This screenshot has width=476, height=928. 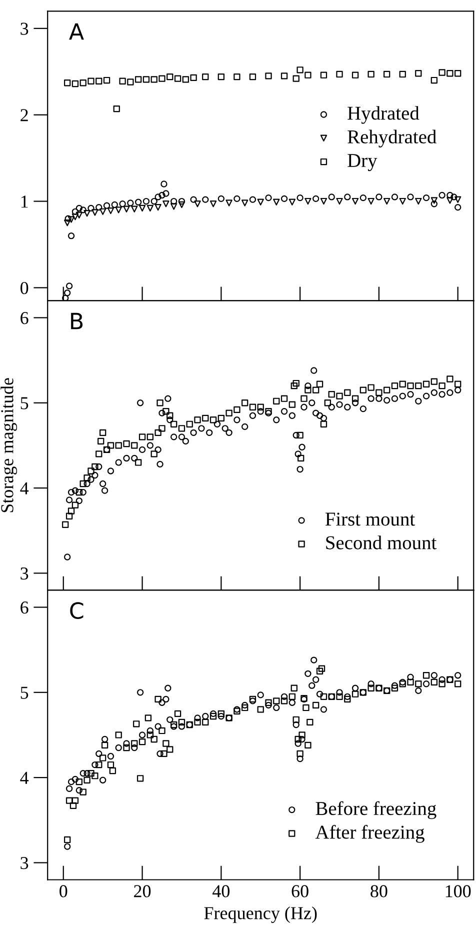 What do you see at coordinates (370, 519) in the screenshot?
I see `legend-label: First mount` at bounding box center [370, 519].